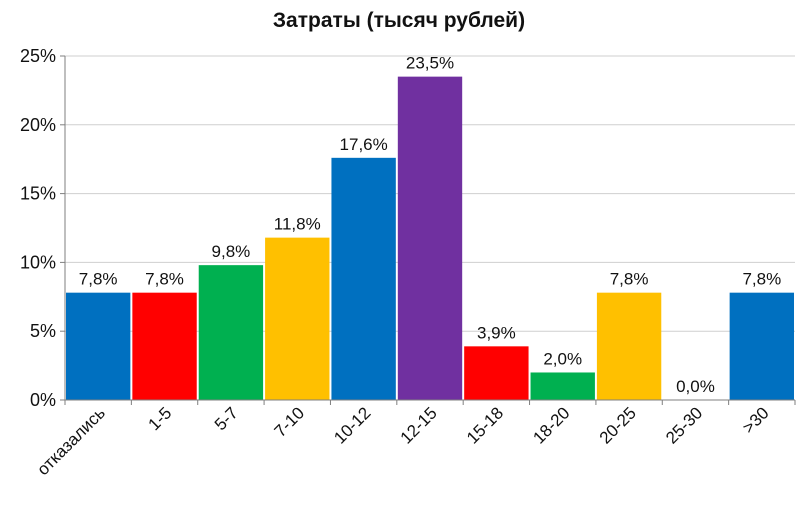 The width and height of the screenshot is (800, 512). I want to click on x-tick-label: 18-20, so click(551, 425).